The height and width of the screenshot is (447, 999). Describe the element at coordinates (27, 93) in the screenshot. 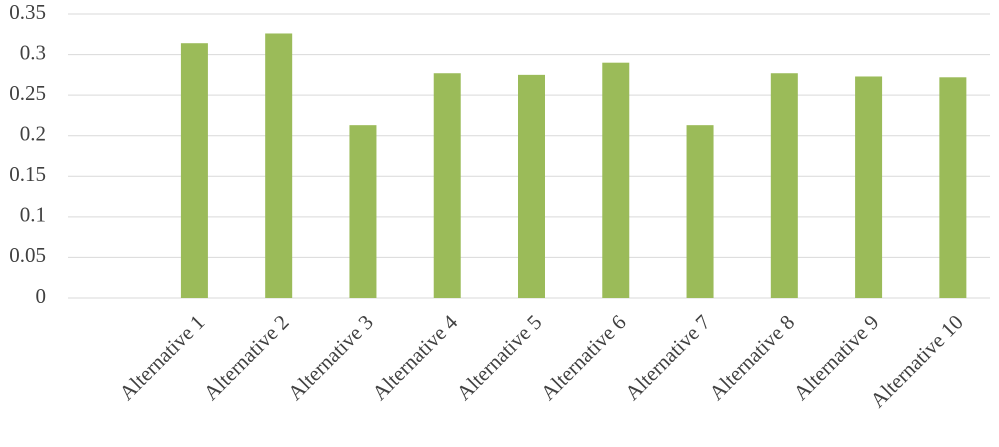

I see `y-tick-label: 0.25` at that location.